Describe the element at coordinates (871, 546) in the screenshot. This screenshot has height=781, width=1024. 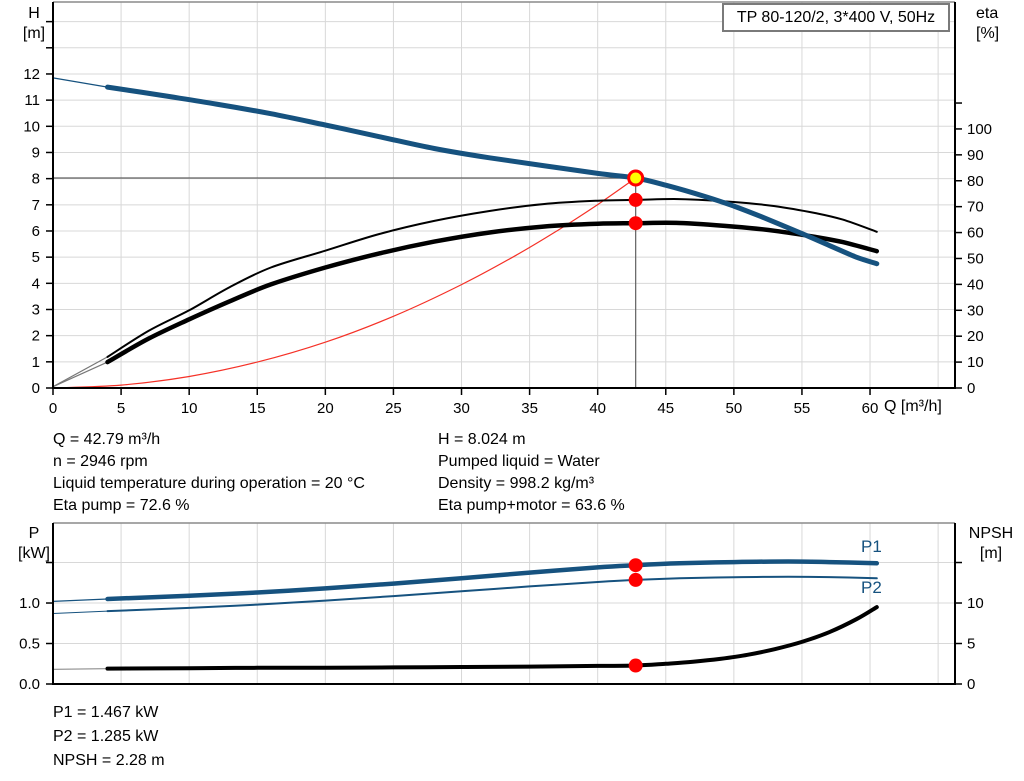
I see `p1-curve-label: P1` at that location.